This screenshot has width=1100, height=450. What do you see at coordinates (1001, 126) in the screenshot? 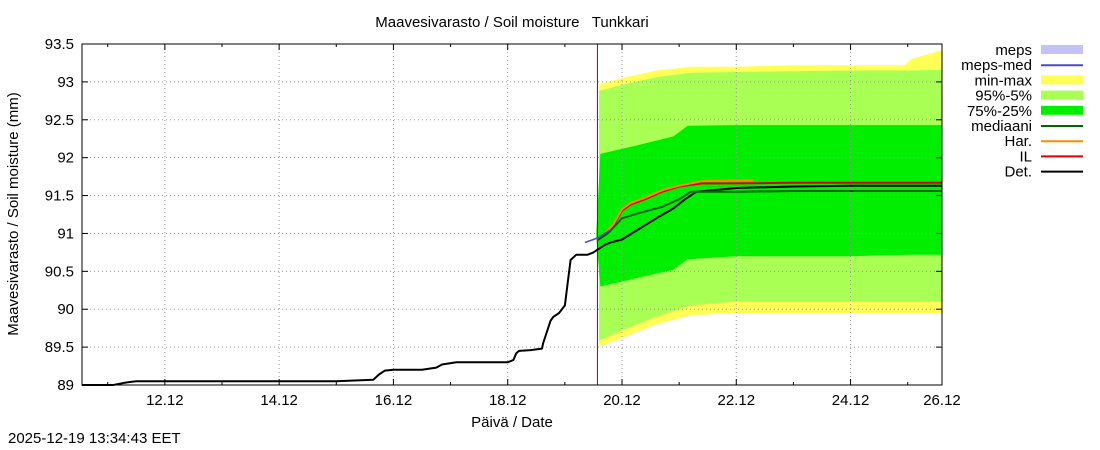
I see `legend-label-mediaani: mediaani` at bounding box center [1001, 126].